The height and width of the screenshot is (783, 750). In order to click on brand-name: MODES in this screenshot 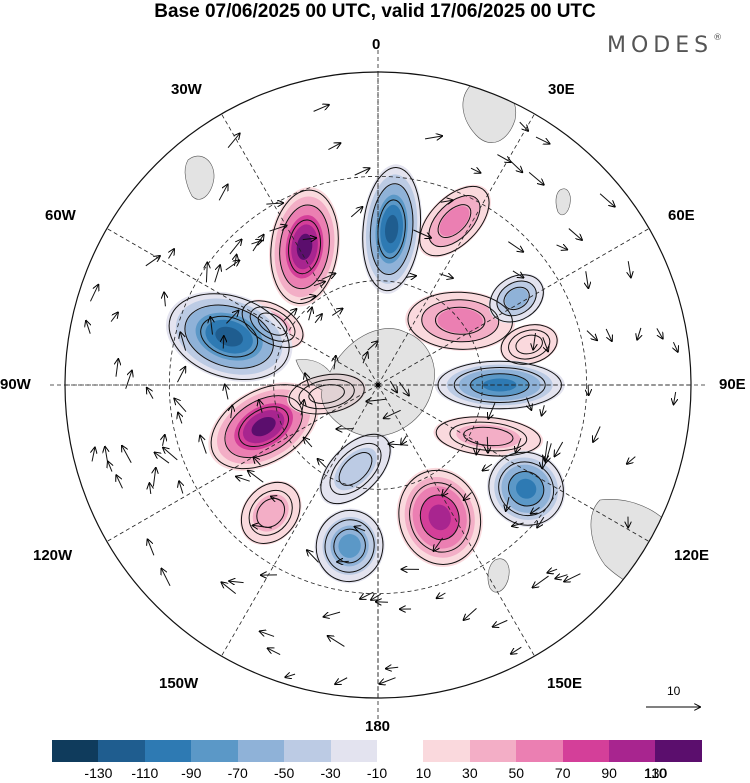, I will do `click(660, 45)`.